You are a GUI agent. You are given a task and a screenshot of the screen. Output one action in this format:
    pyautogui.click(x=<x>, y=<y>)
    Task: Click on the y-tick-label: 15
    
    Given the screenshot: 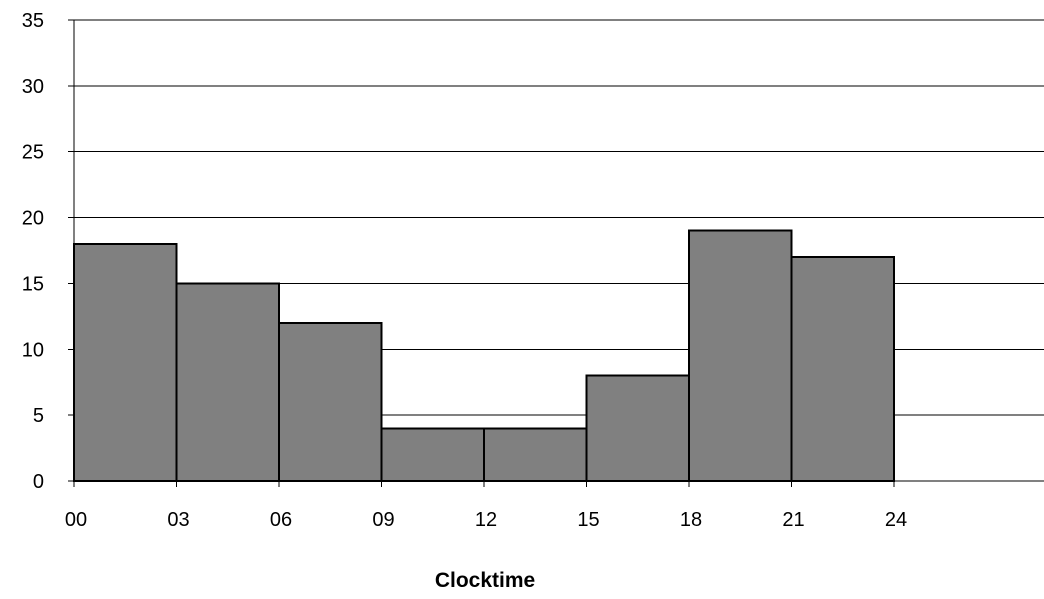 What is the action you would take?
    pyautogui.click(x=33, y=284)
    